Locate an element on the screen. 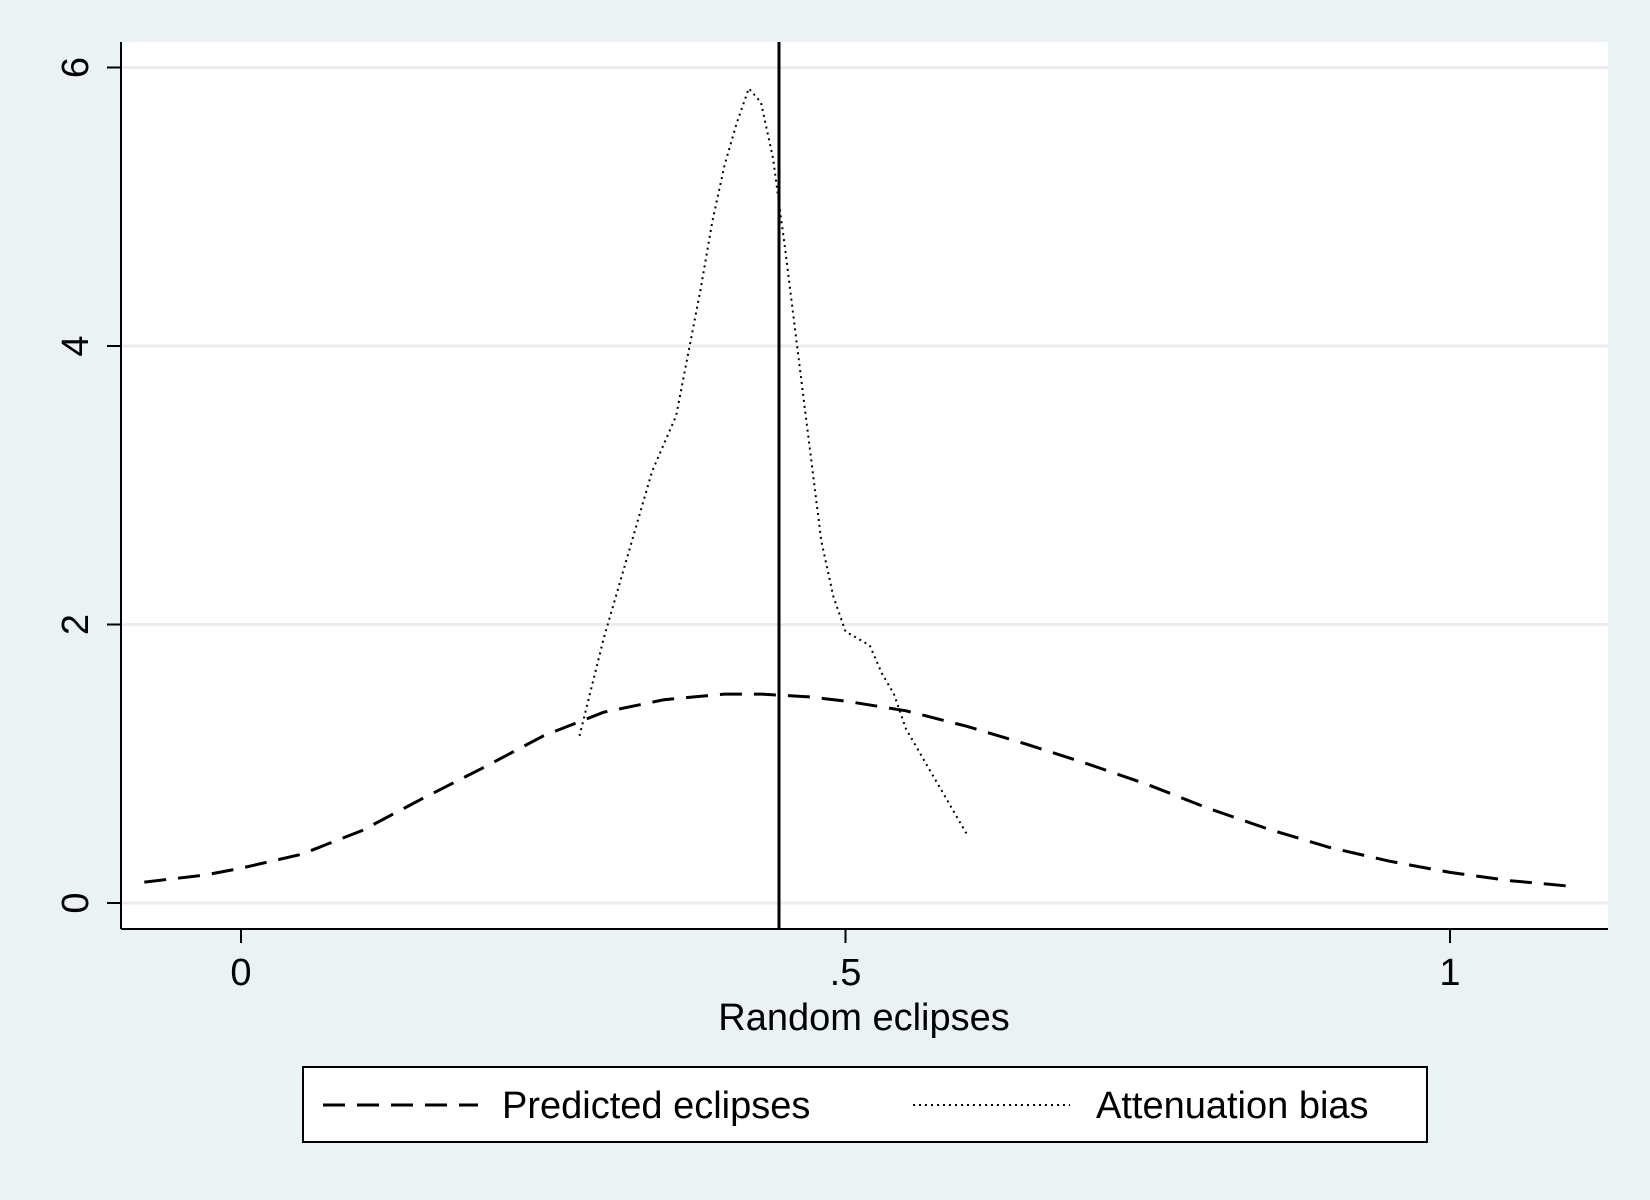 This screenshot has height=1200, width=1650. x-tick-label-2: 1 is located at coordinates (1449, 973).